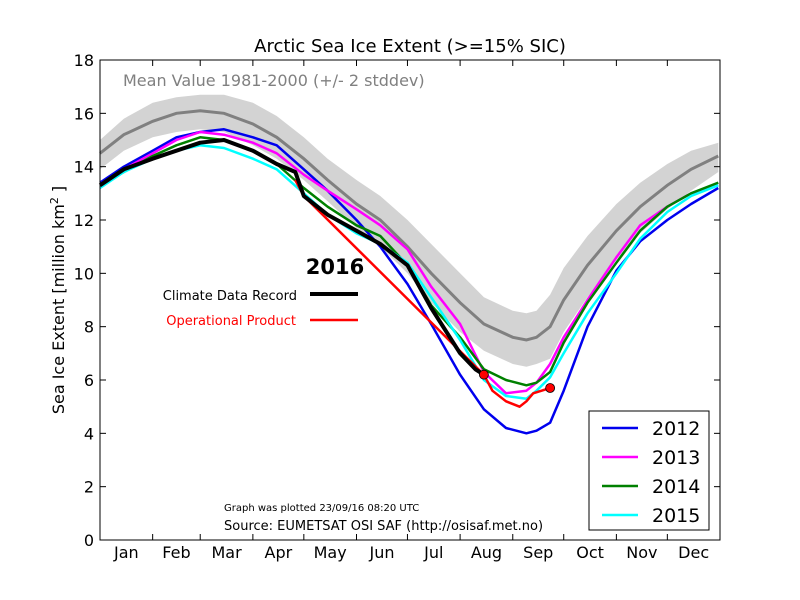 Image resolution: width=800 pixels, height=600 pixels. What do you see at coordinates (433, 552) in the screenshot?
I see `x-tick-label: Jul` at bounding box center [433, 552].